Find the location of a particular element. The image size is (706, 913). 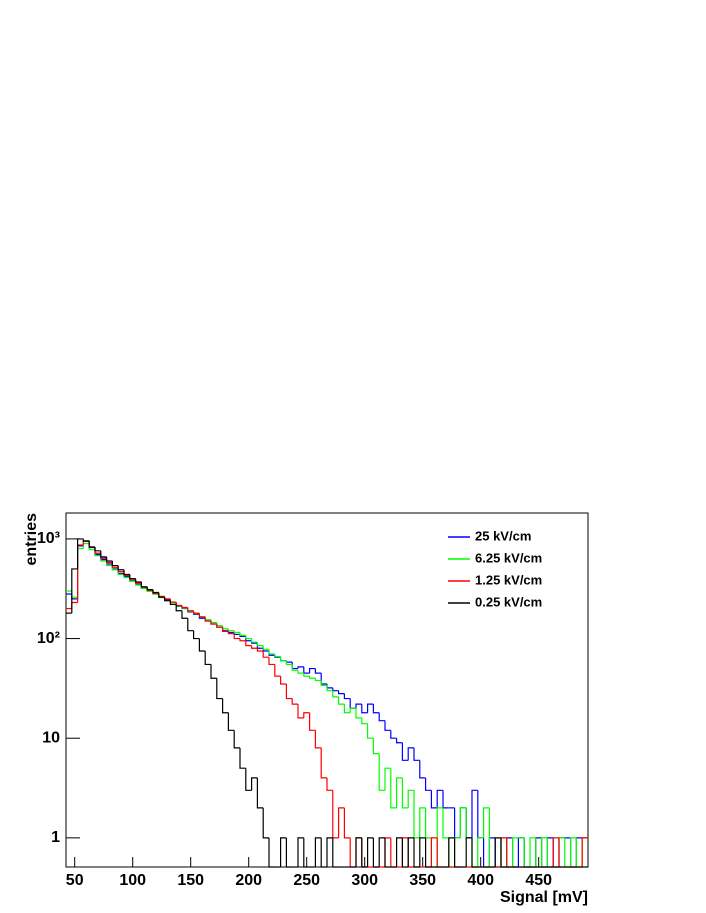

y-axis-title: entries is located at coordinates (31, 539).